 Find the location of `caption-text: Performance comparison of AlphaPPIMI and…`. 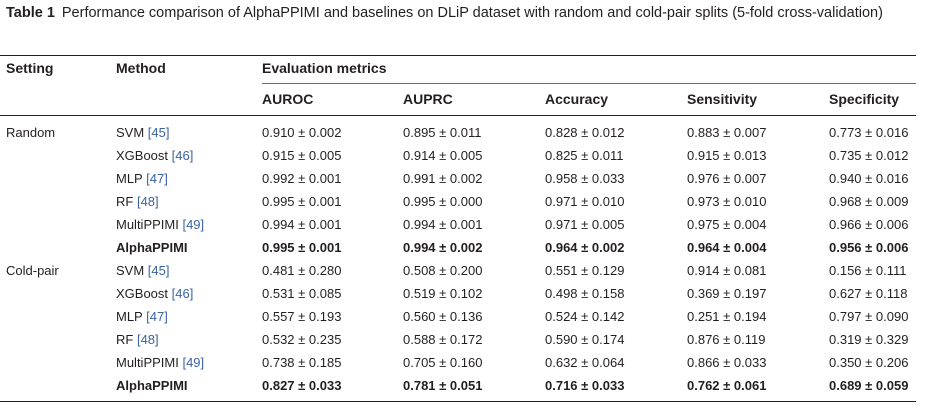

caption-text: Performance comparison of AlphaPPIMI and… is located at coordinates (472, 13).